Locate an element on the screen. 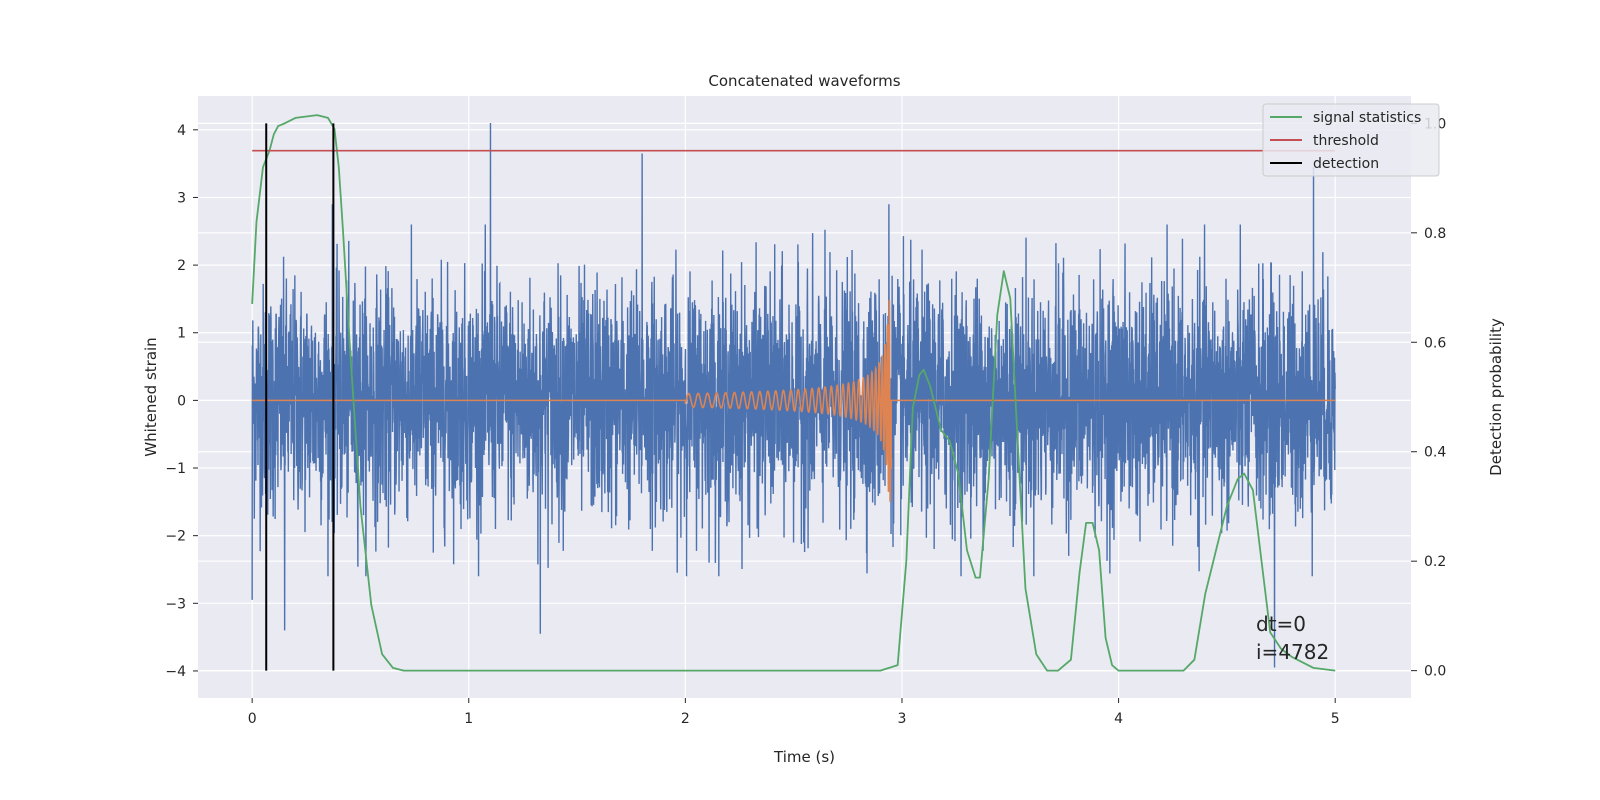  legend-box is located at coordinates (1351, 140).